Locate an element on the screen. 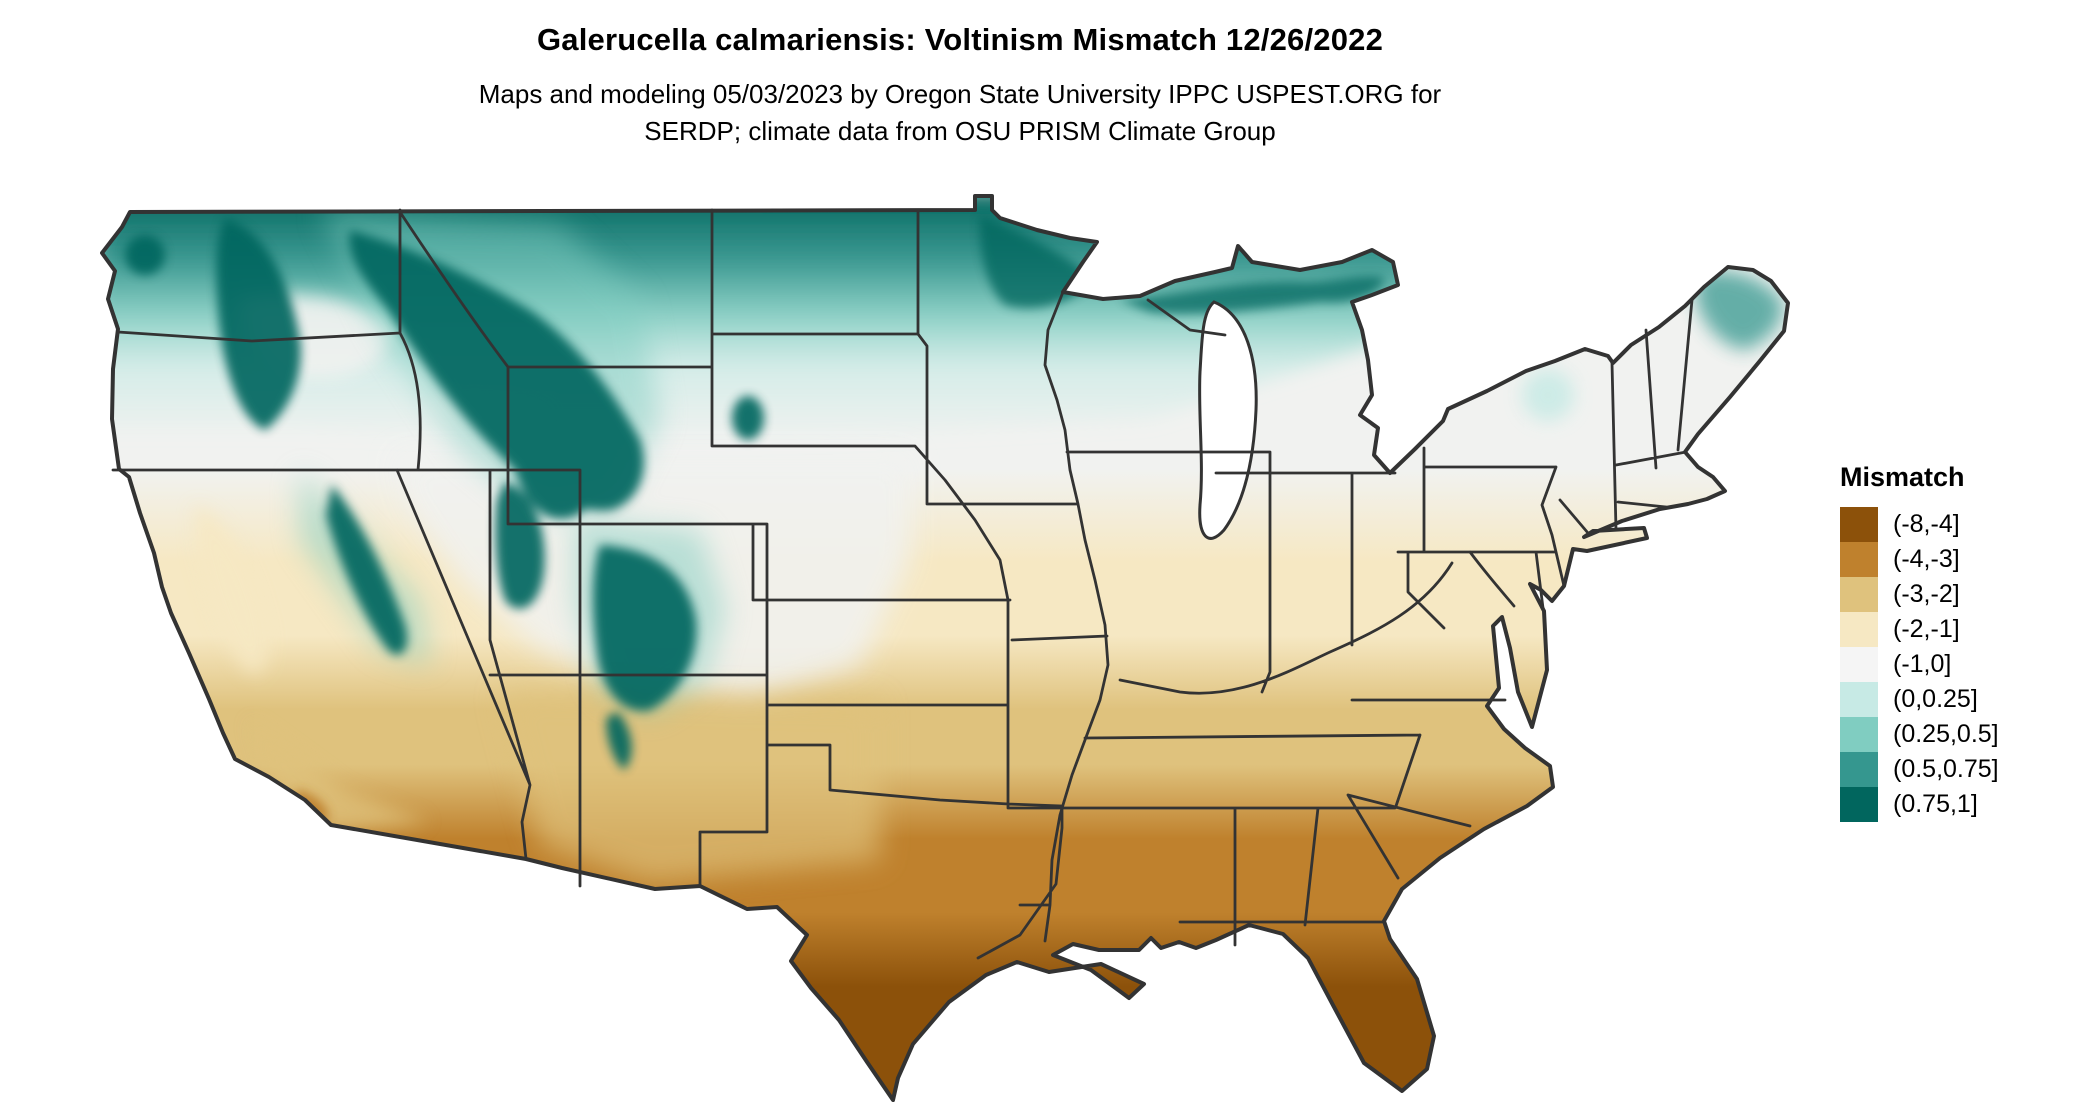  legend-item: (-4,-3] is located at coordinates (1919, 559).